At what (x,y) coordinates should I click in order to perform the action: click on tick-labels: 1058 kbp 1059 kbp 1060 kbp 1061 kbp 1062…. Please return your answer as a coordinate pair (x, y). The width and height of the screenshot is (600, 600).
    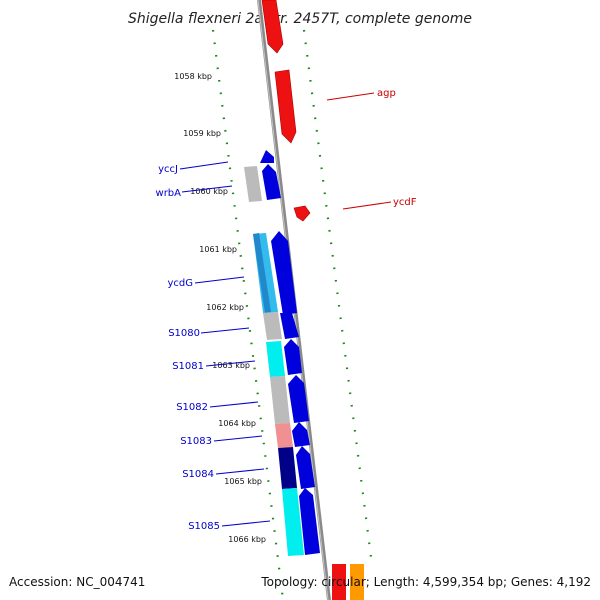
    Looking at the image, I should click on (220, 308).